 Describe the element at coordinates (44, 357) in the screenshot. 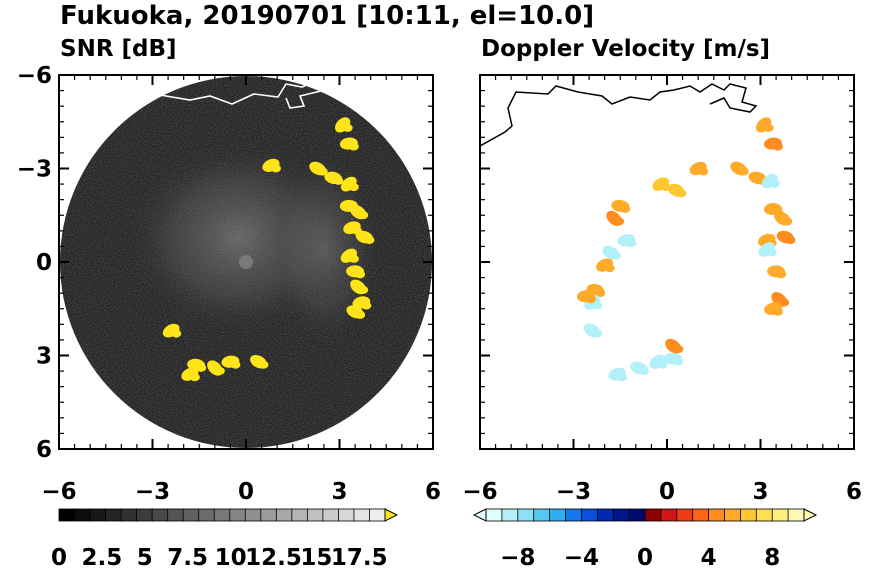

I see `y-tick-label: 3` at that location.